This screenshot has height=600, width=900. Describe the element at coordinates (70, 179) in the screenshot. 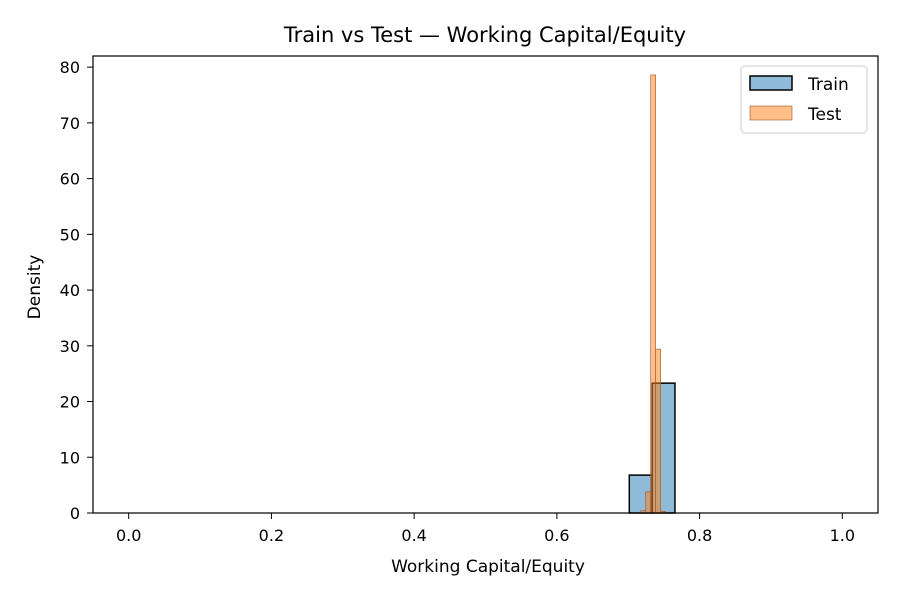

I see `y-tick-label: 60` at that location.